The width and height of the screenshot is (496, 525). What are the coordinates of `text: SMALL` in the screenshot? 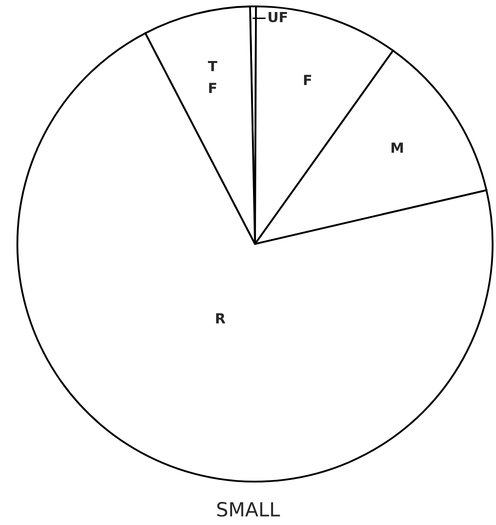 It's located at (248, 509).